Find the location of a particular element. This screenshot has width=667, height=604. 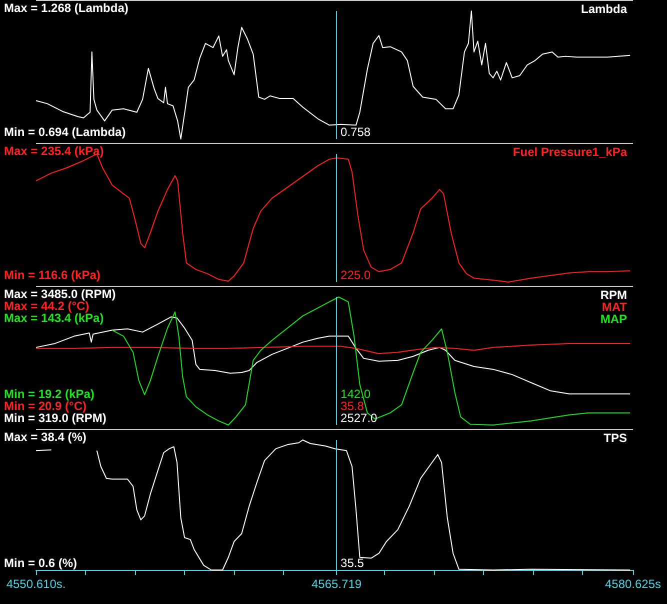

text: MAP is located at coordinates (614, 319).